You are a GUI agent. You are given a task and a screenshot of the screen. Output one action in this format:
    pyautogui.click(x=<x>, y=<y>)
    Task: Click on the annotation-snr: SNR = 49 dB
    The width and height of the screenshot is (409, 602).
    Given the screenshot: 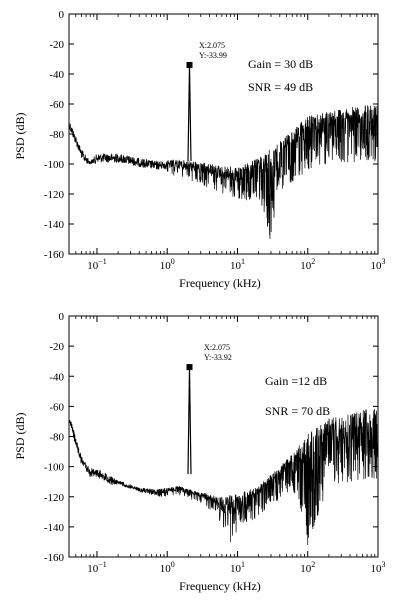 What is the action you would take?
    pyautogui.click(x=280, y=87)
    